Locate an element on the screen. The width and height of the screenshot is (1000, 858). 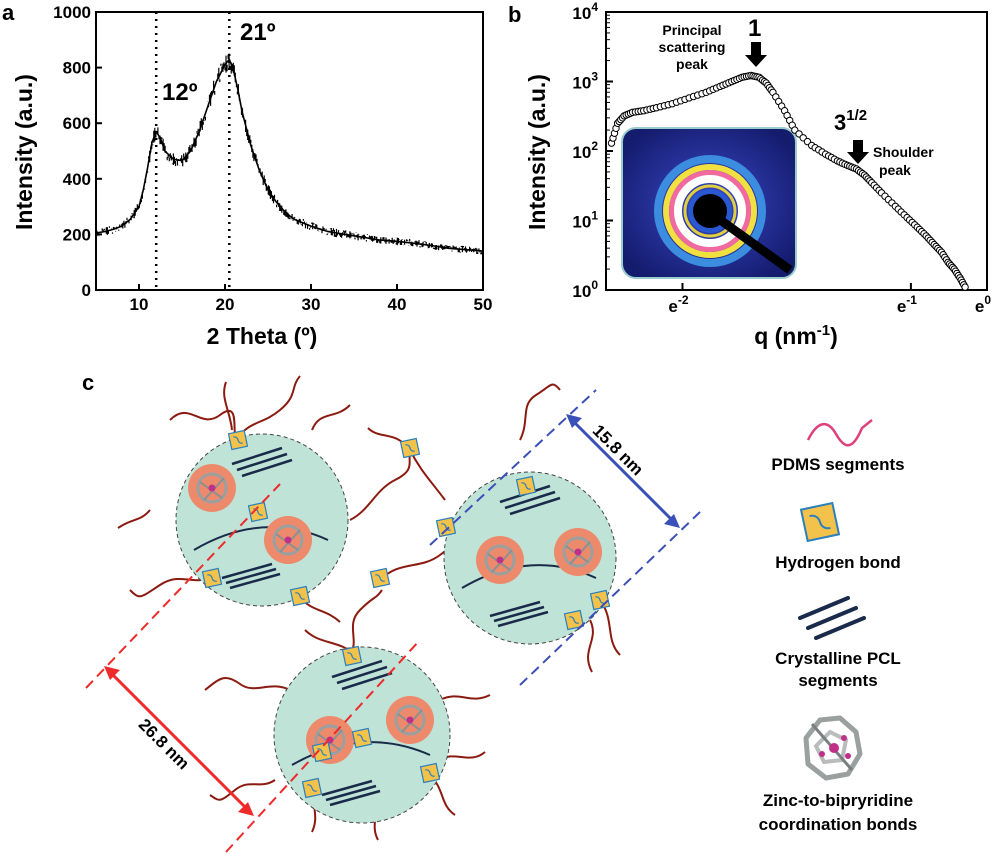
saxs-annotation-principal: Principal is located at coordinates (691, 30).